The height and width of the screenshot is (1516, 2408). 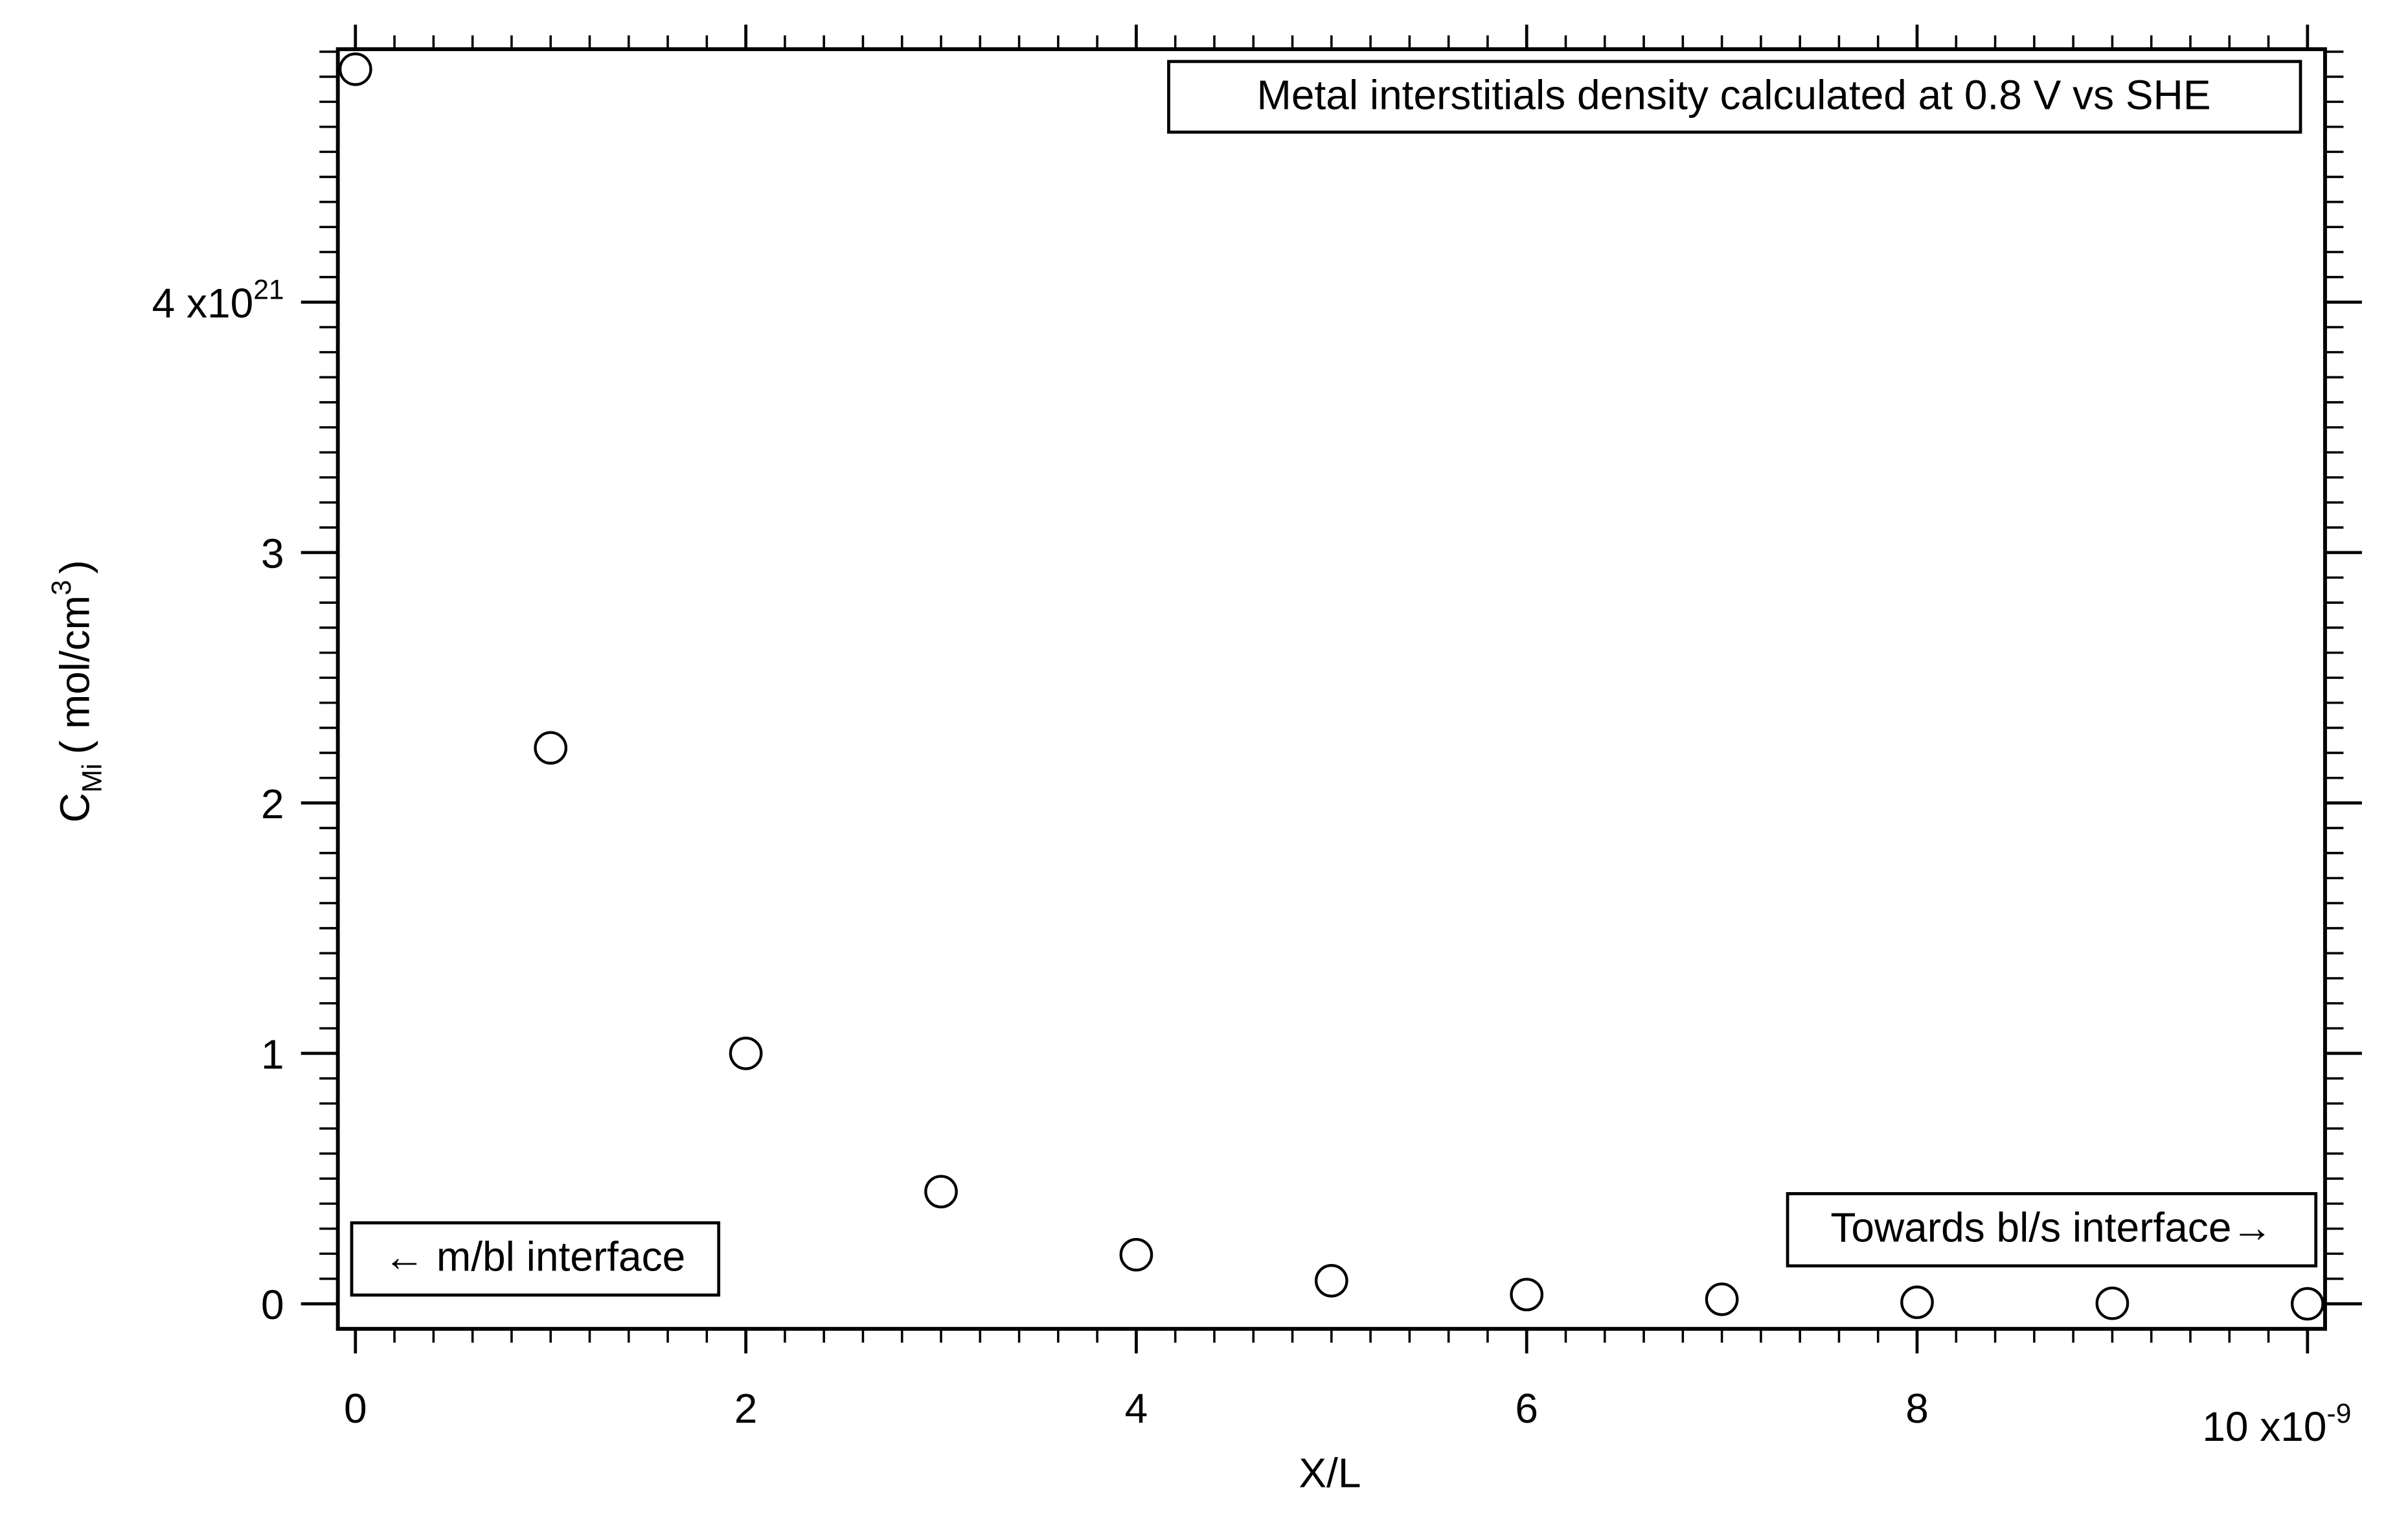 I want to click on x-axis-label: X/L, so click(x=1330, y=1472).